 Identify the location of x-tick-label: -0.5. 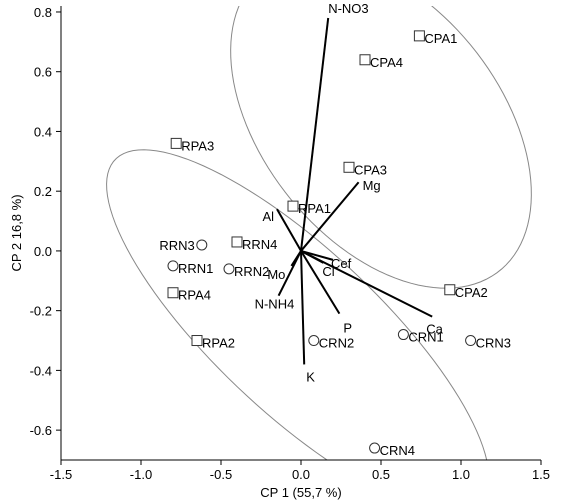
(221, 474).